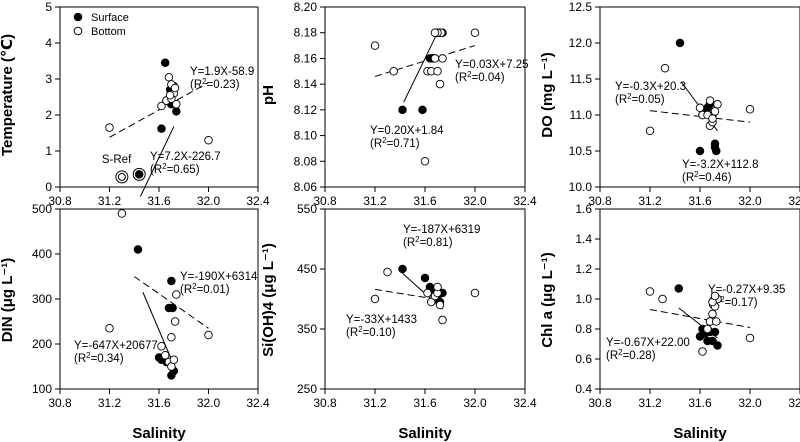 The image size is (800, 442). I want to click on equation-label: Y=7.2X-226.7, so click(185, 157).